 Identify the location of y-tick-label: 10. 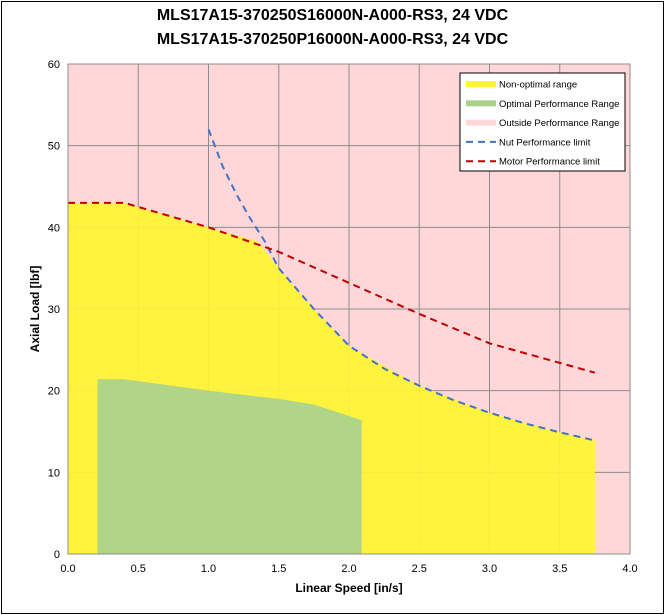
(54, 473).